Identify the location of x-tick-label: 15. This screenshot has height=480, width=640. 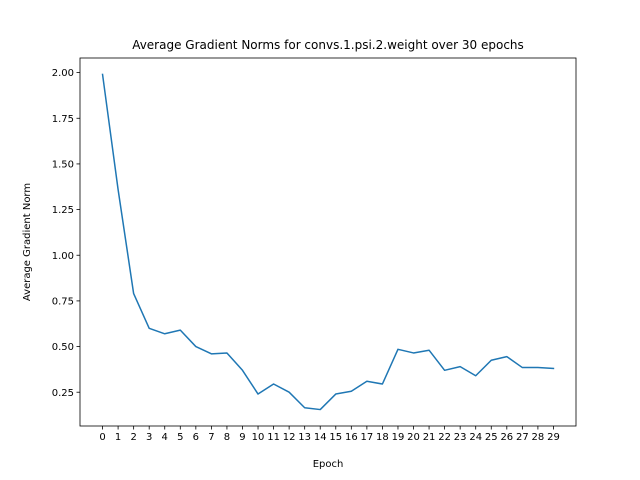
(335, 437).